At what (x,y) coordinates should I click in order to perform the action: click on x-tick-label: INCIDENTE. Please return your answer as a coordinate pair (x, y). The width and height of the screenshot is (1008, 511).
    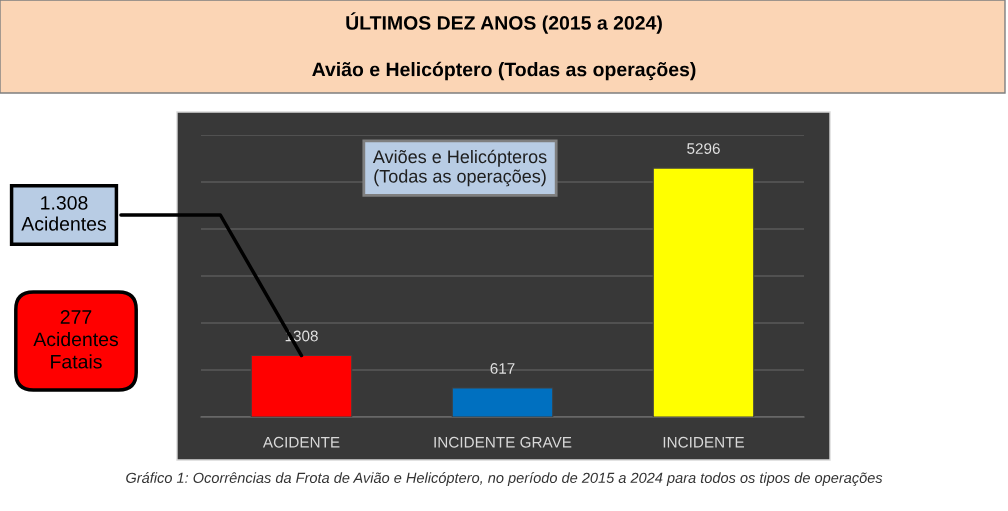
    Looking at the image, I should click on (704, 442).